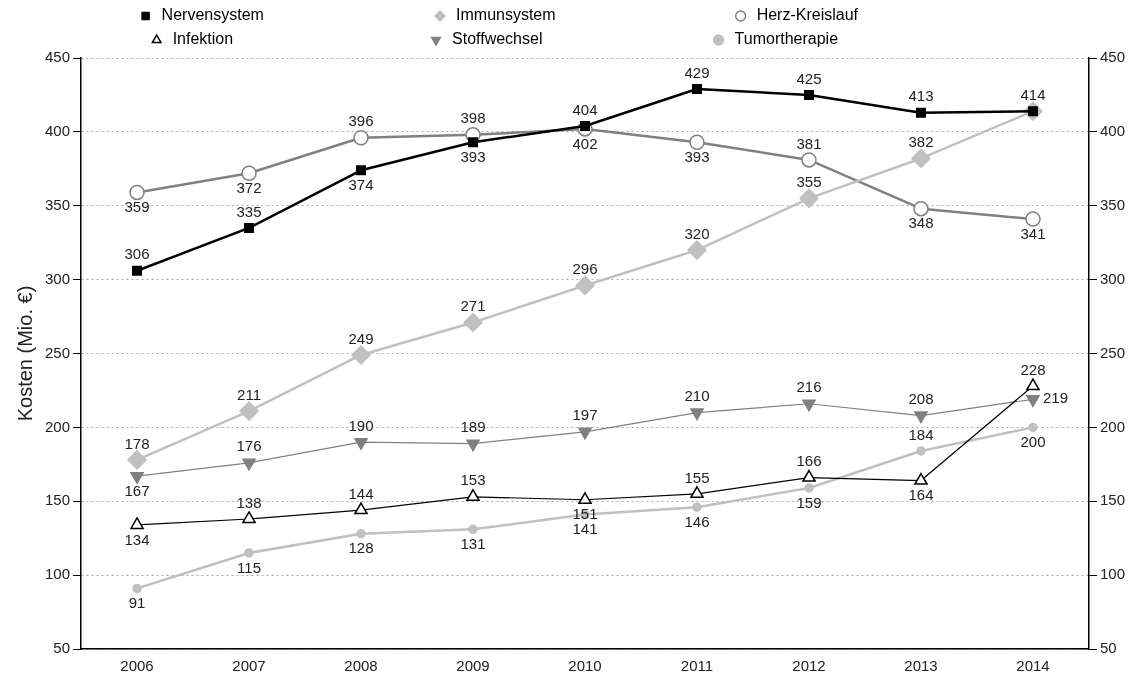 The height and width of the screenshot is (684, 1138). Describe the element at coordinates (585, 529) in the screenshot. I see `data-label: 141` at that location.